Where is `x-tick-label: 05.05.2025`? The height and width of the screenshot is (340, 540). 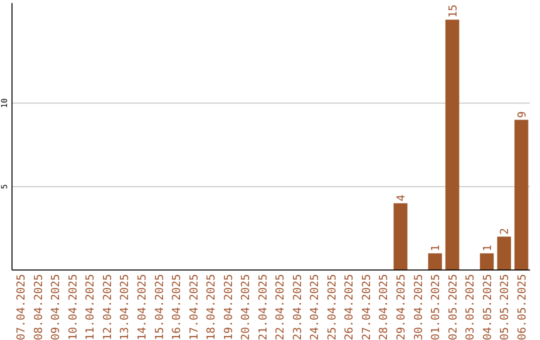
x-tick-label: 05.05.2025 is located at coordinates (505, 307).